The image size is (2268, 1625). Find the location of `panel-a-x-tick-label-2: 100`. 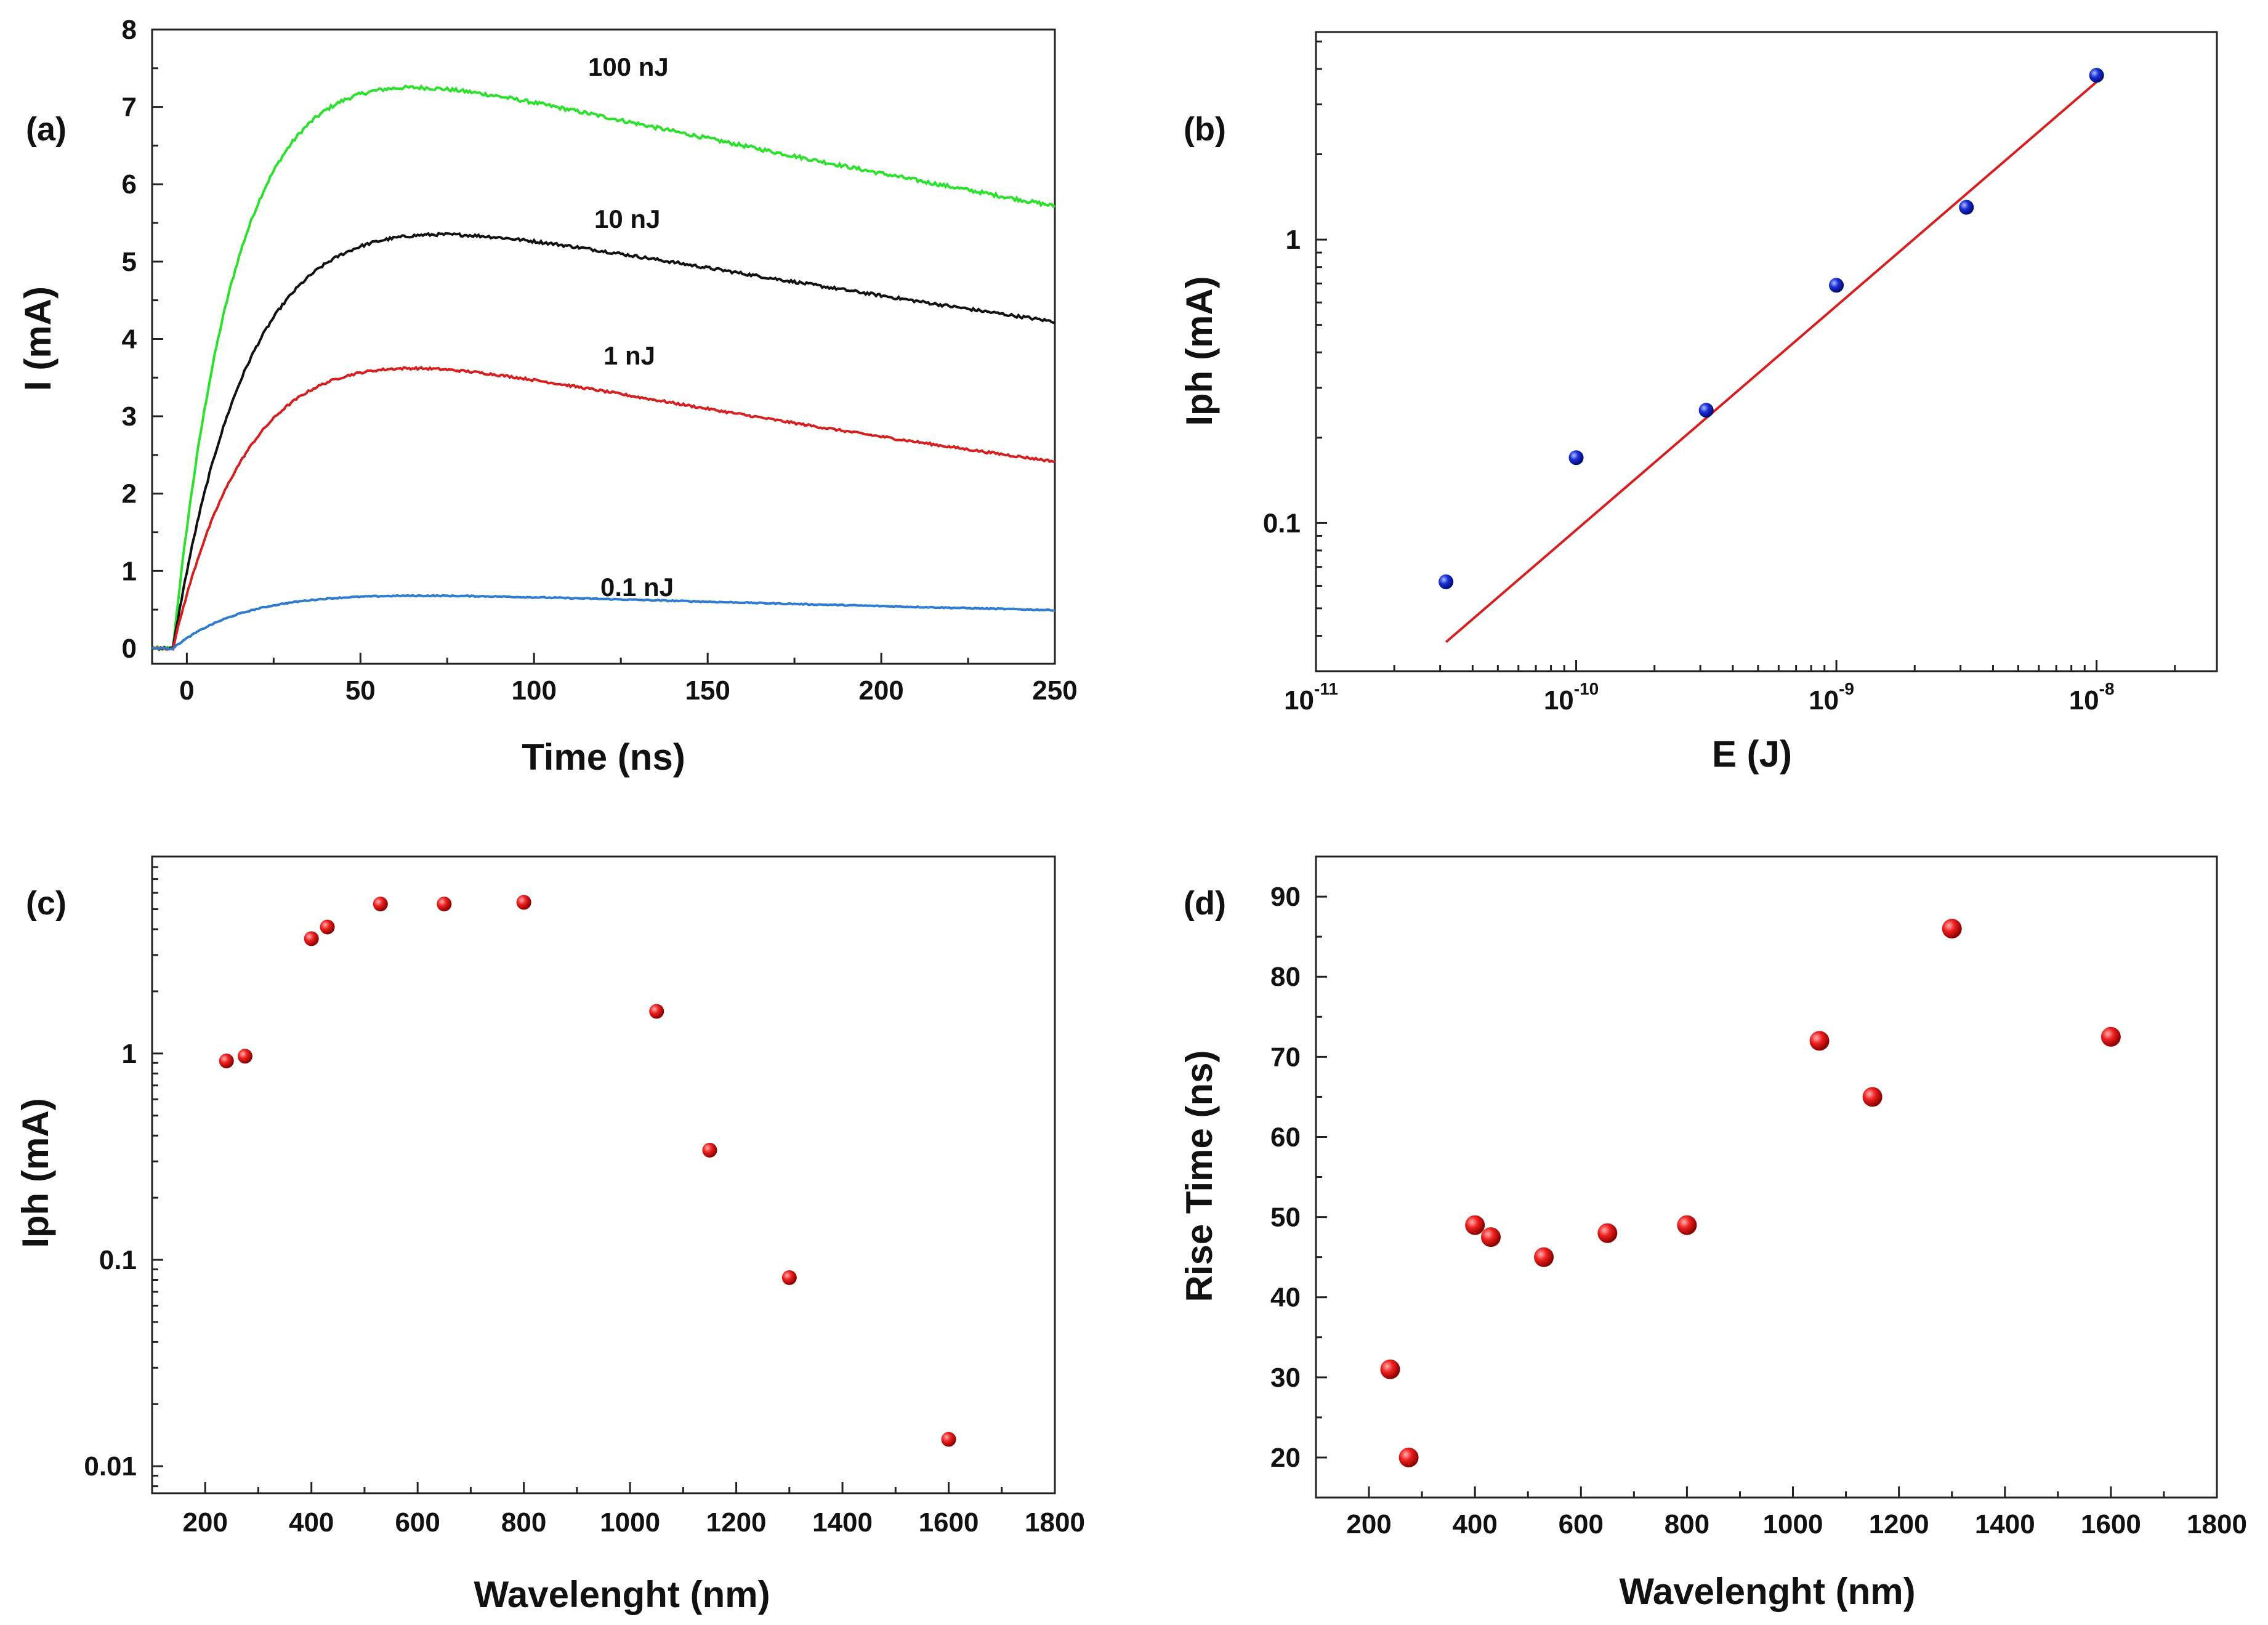

panel-a-x-tick-label-2: 100 is located at coordinates (534, 691).